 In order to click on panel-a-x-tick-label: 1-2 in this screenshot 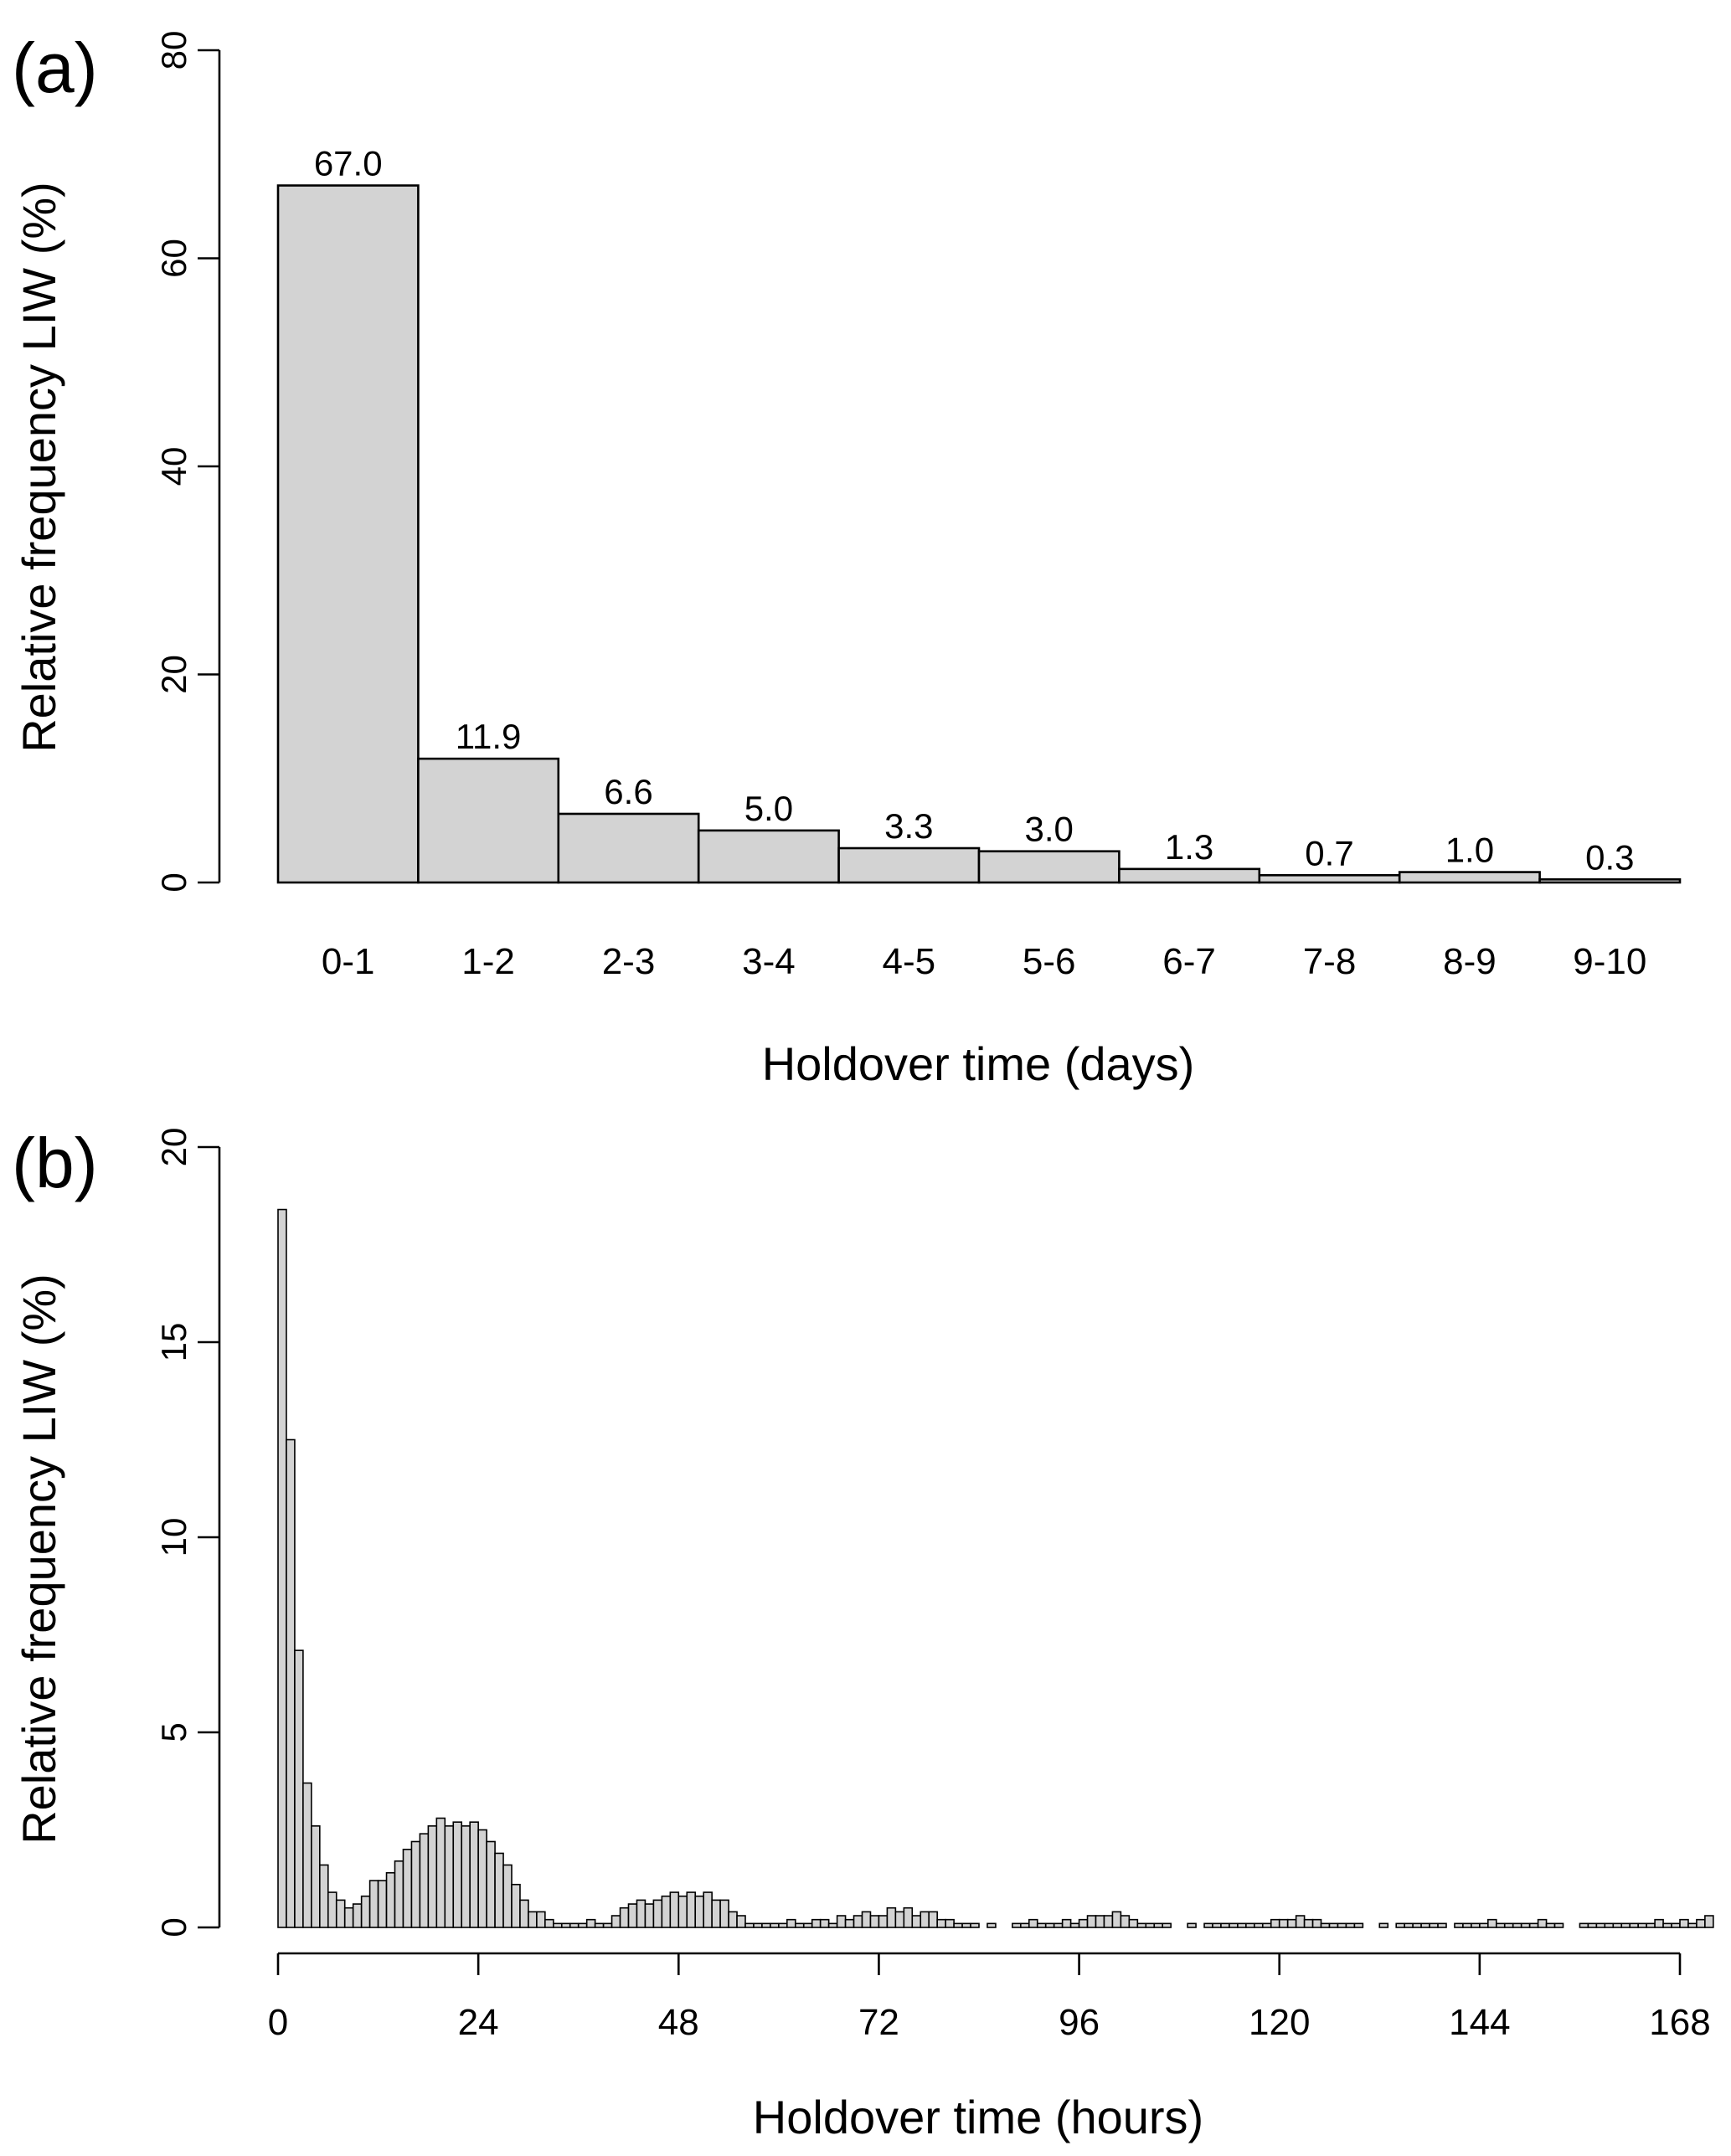, I will do `click(488, 961)`.